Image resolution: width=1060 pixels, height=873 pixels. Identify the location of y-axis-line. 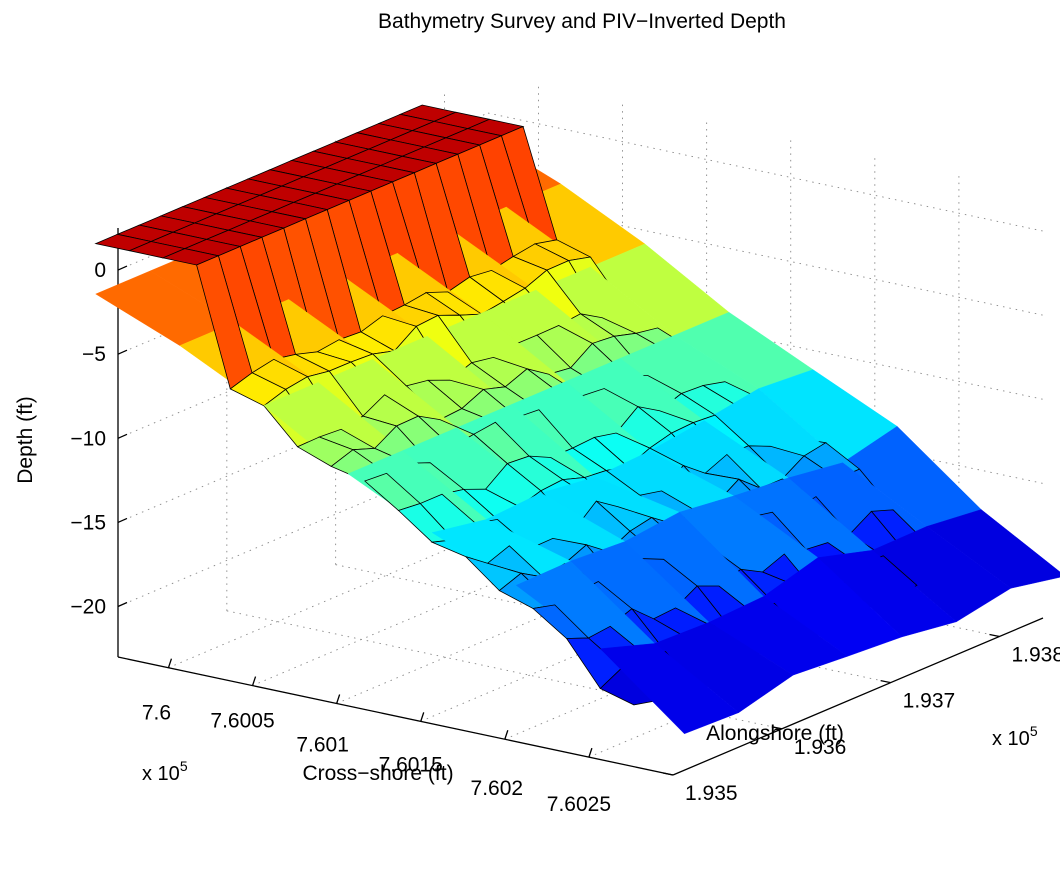
(858, 696).